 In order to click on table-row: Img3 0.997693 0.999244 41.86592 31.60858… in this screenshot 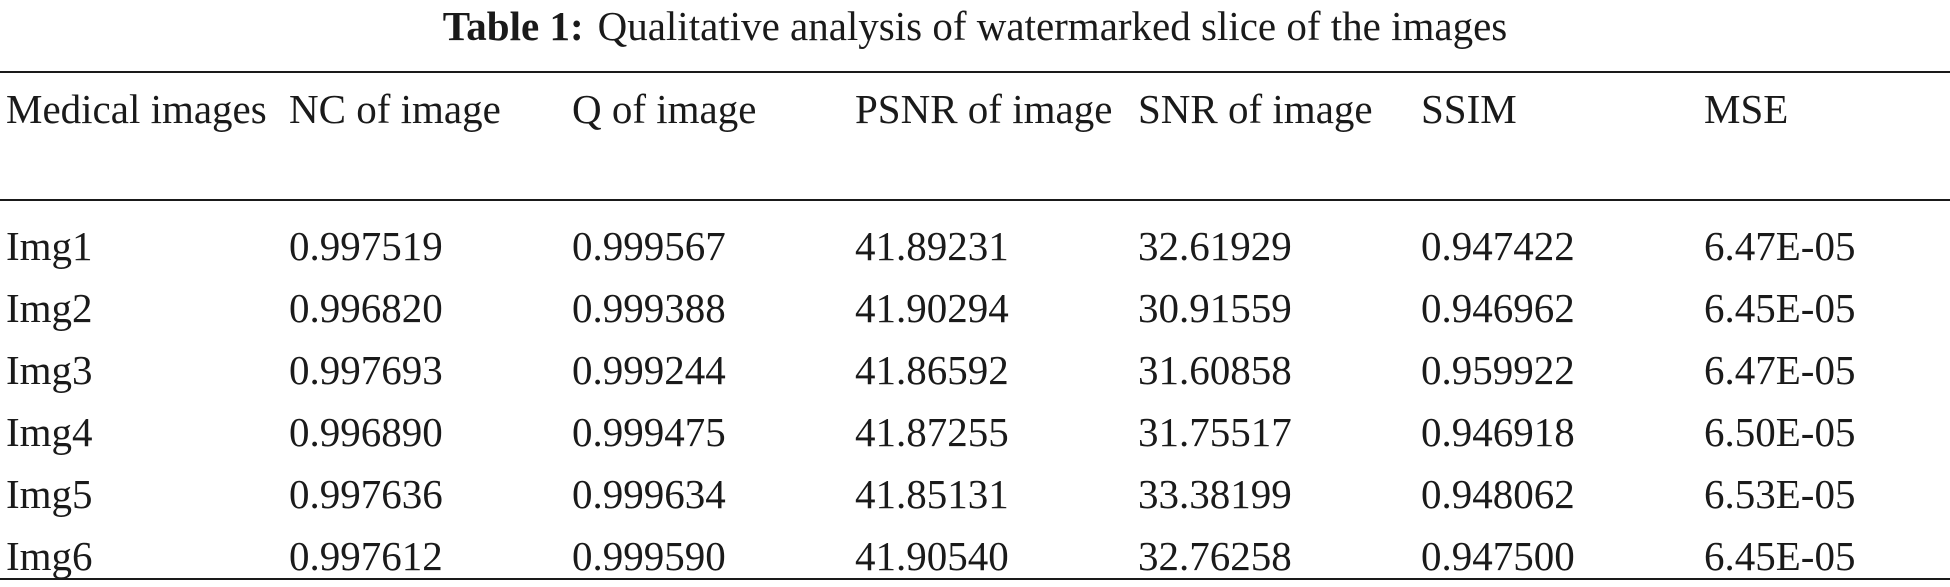, I will do `click(975, 370)`.